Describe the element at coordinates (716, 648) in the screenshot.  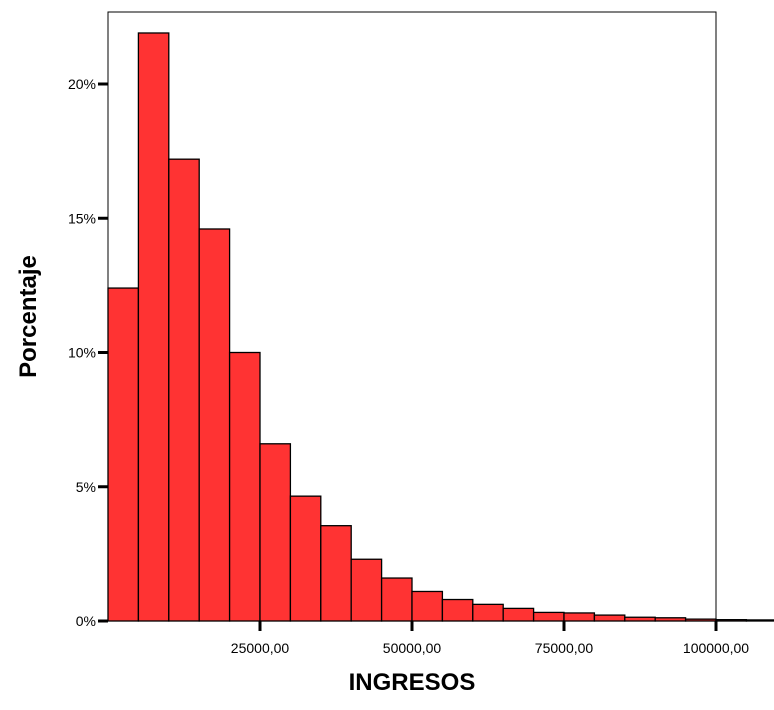
I see `x-tick-label: 100000,00` at that location.